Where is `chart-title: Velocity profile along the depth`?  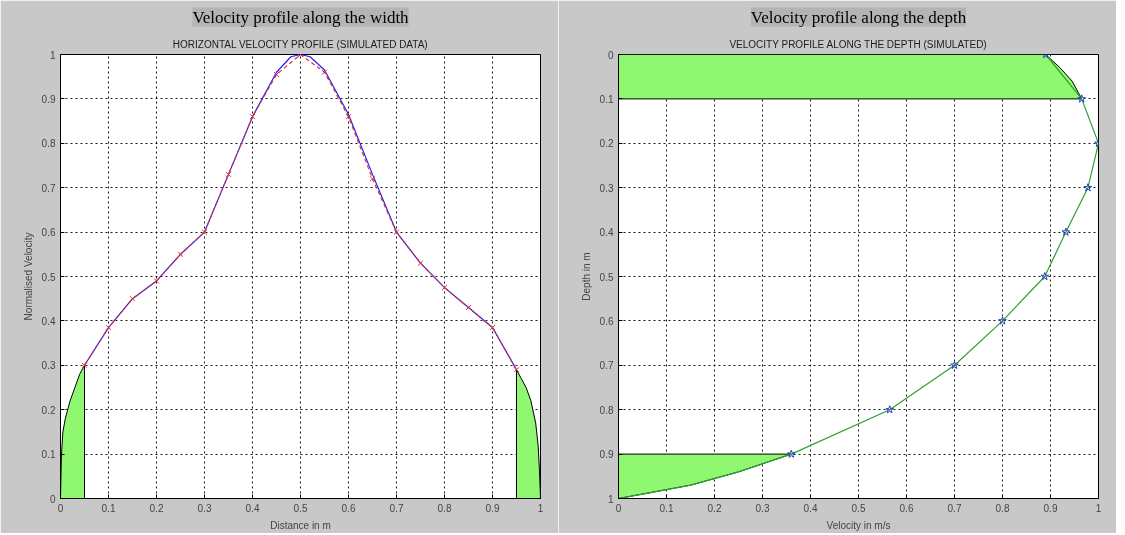
chart-title: Velocity profile along the depth is located at coordinates (858, 17).